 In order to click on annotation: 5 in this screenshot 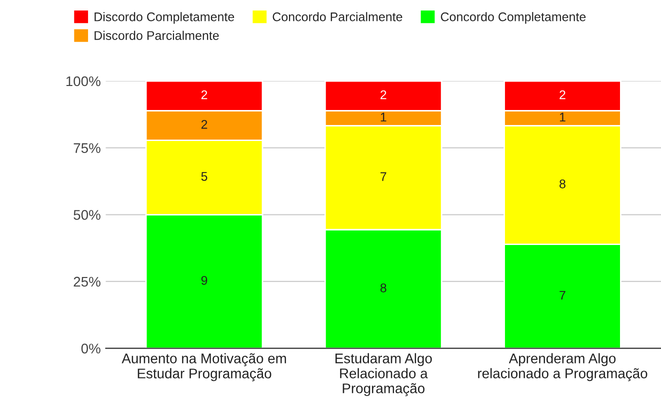, I will do `click(204, 176)`.